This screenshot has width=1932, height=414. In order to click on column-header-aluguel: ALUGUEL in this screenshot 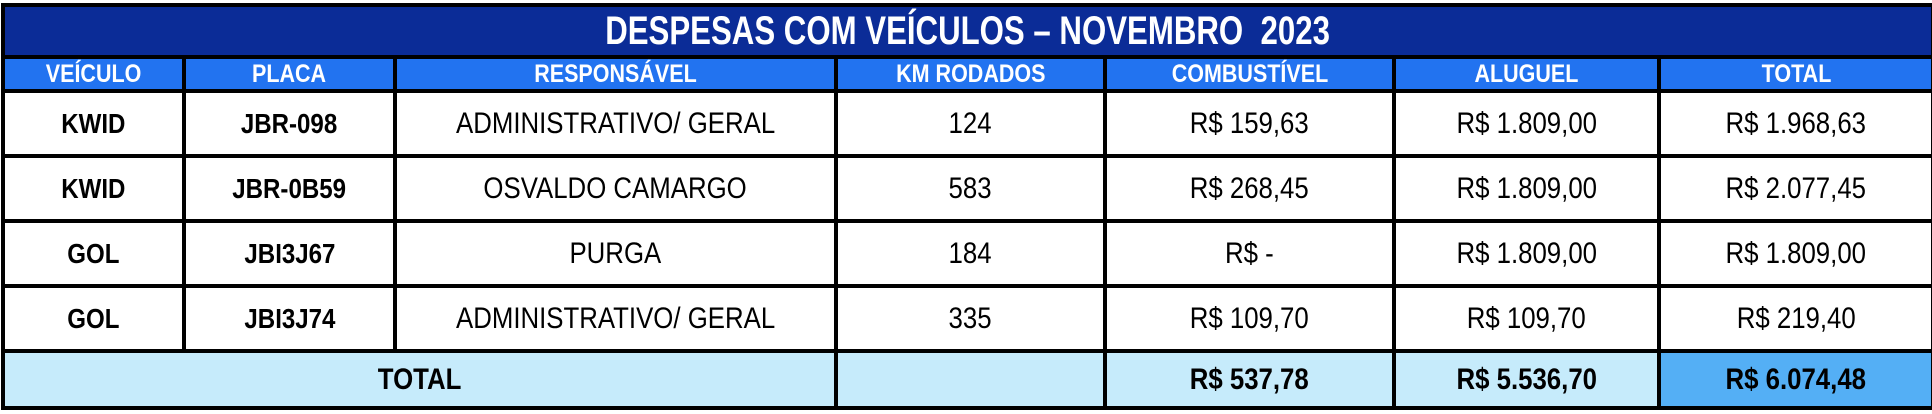, I will do `click(1526, 74)`.